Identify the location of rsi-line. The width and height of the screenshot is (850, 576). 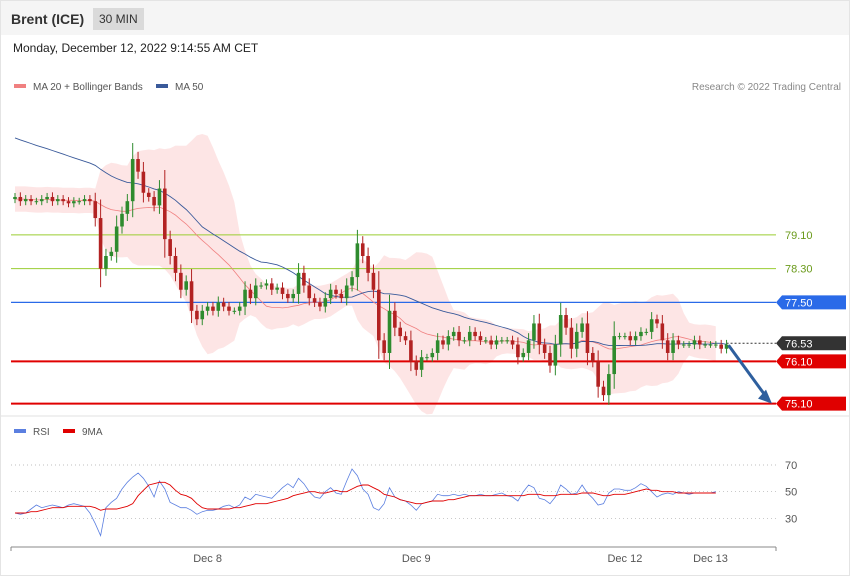
(365, 503).